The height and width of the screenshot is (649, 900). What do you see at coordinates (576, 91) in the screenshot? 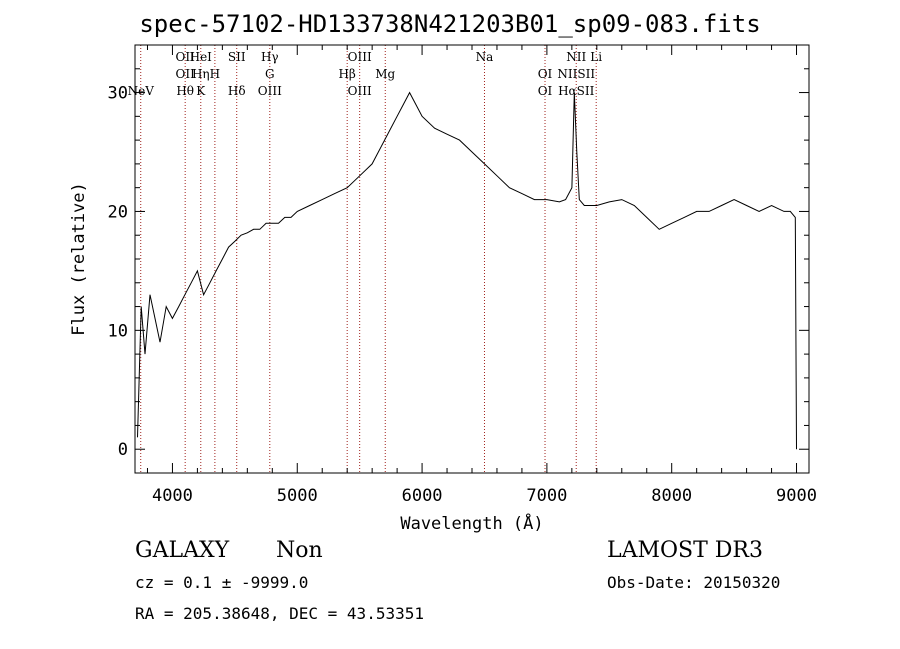
I see `line-label-11-low: HαSII` at bounding box center [576, 91].